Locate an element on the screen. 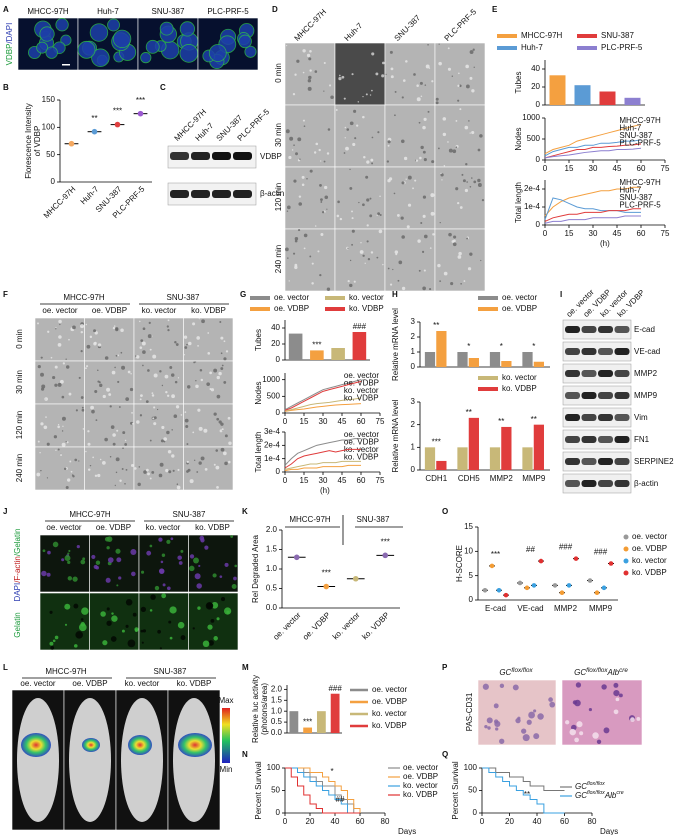  y-tick-label: 150 is located at coordinates (49, 99).